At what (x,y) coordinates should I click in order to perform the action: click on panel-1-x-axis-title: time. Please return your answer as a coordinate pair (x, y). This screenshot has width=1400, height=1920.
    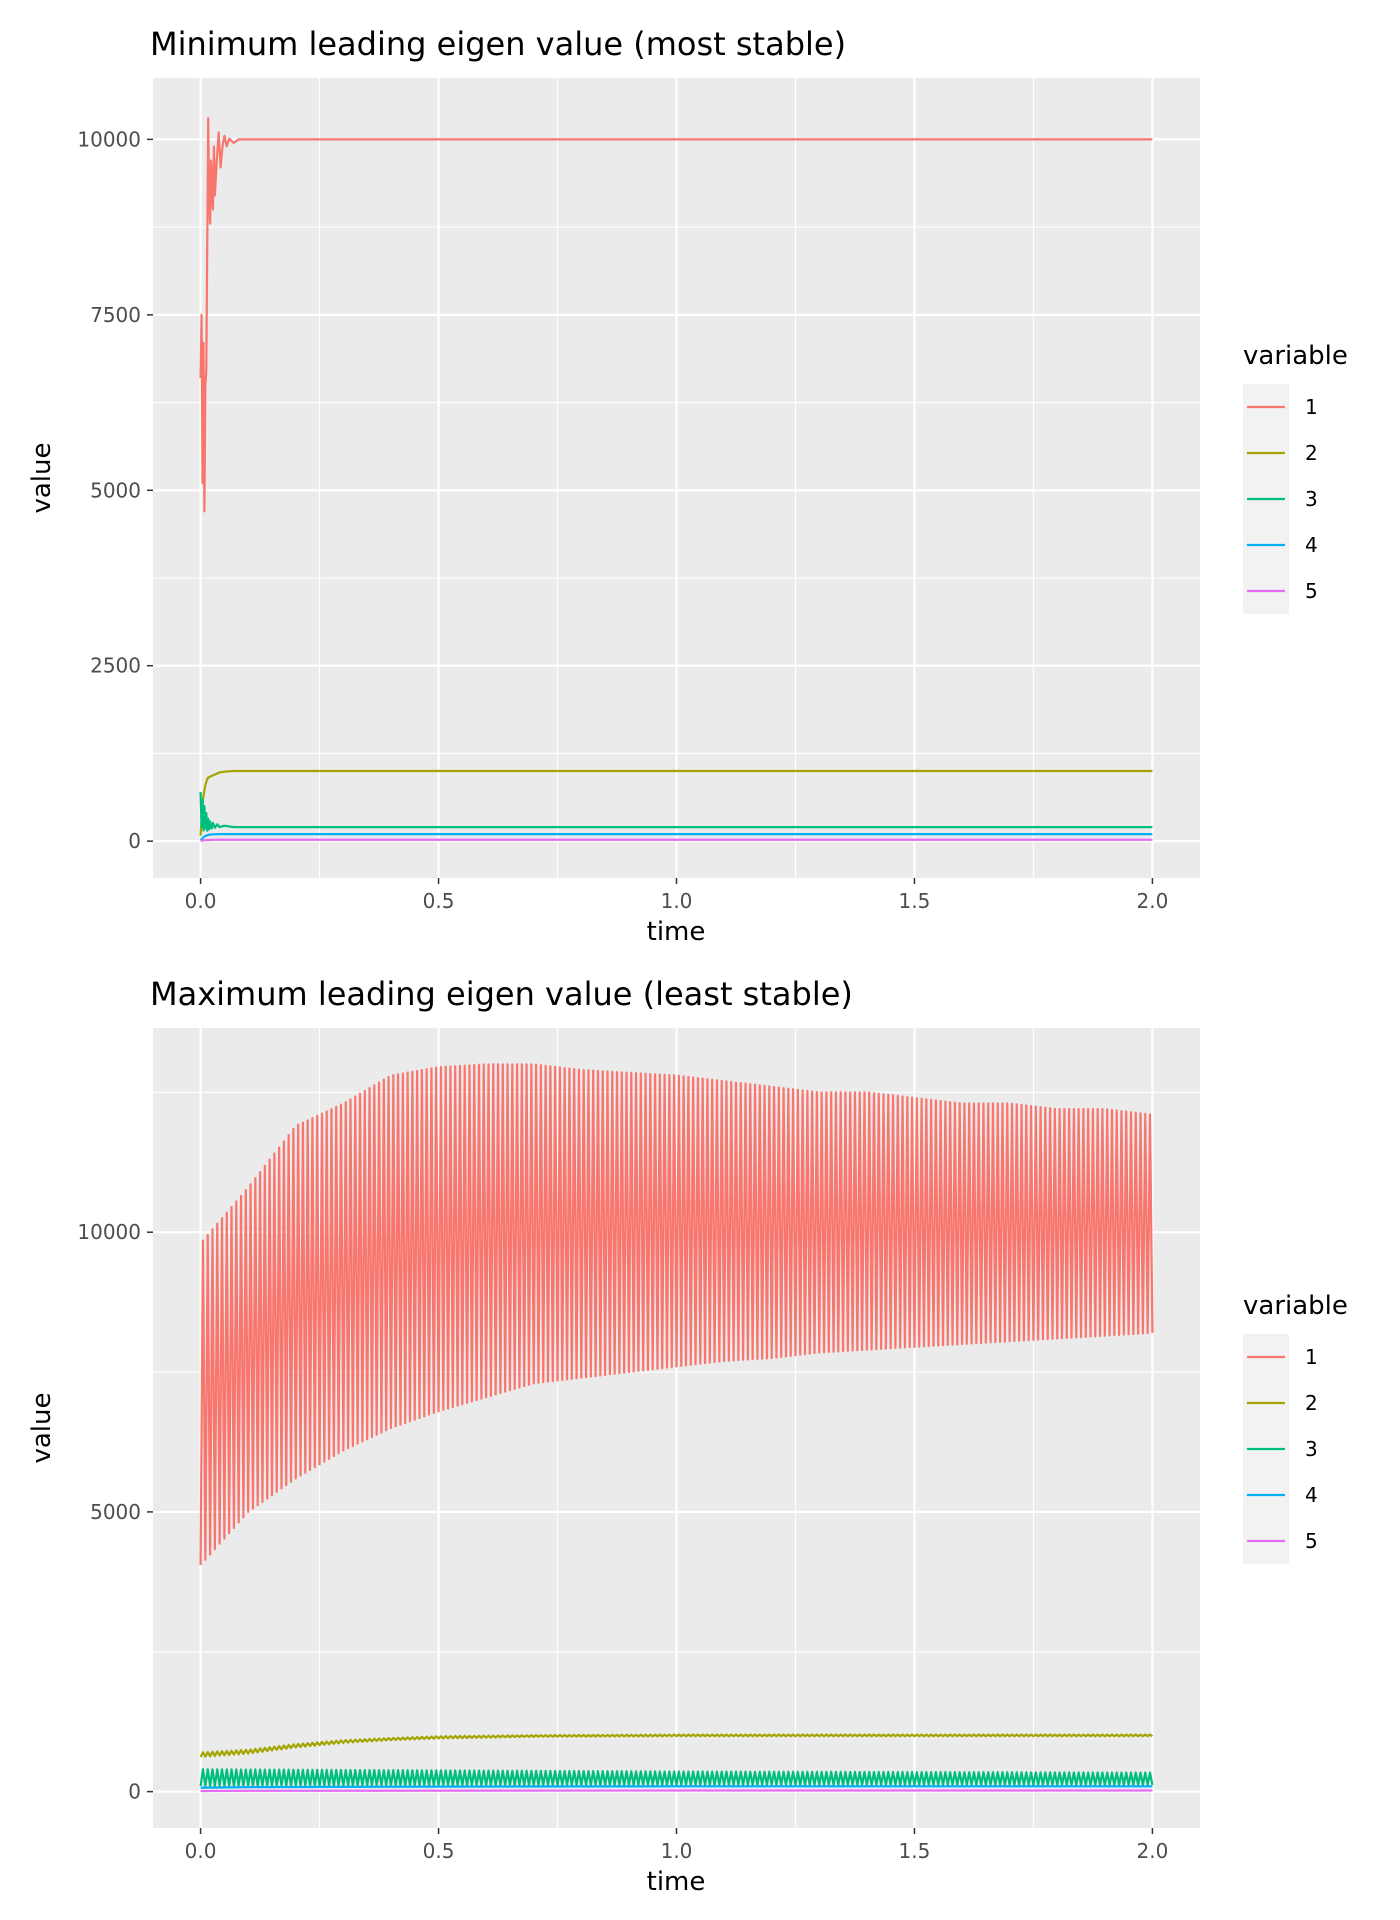
    Looking at the image, I should click on (676, 932).